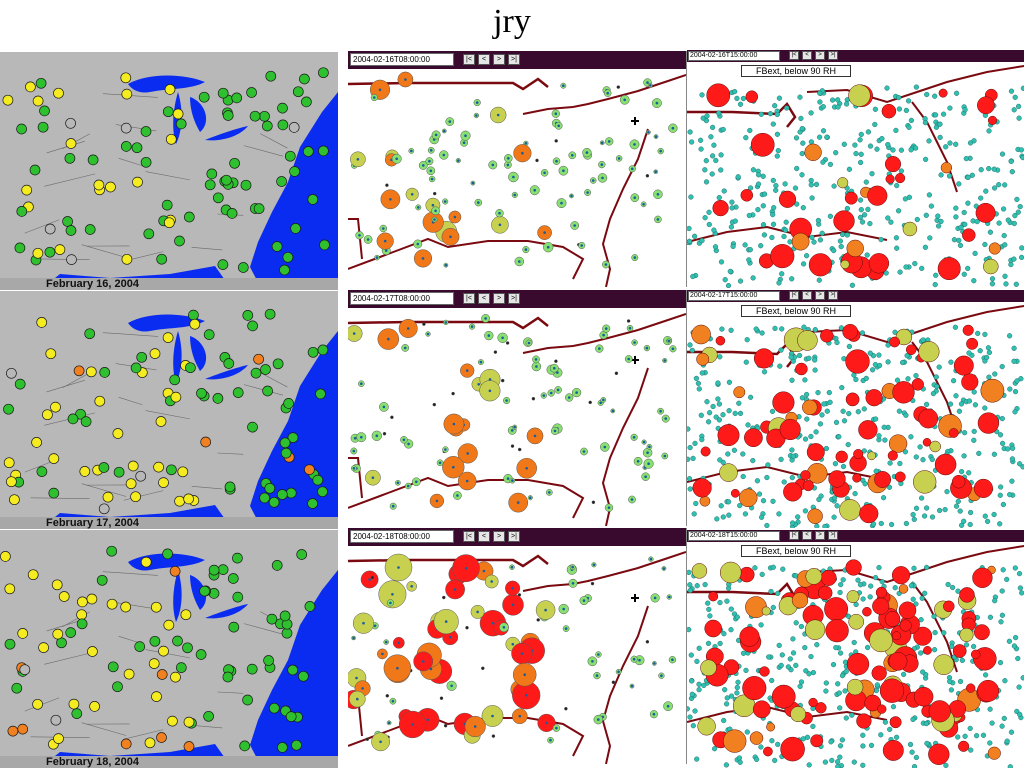  I want to click on time-field: 2004-02-16T15:00:00, so click(734, 56).